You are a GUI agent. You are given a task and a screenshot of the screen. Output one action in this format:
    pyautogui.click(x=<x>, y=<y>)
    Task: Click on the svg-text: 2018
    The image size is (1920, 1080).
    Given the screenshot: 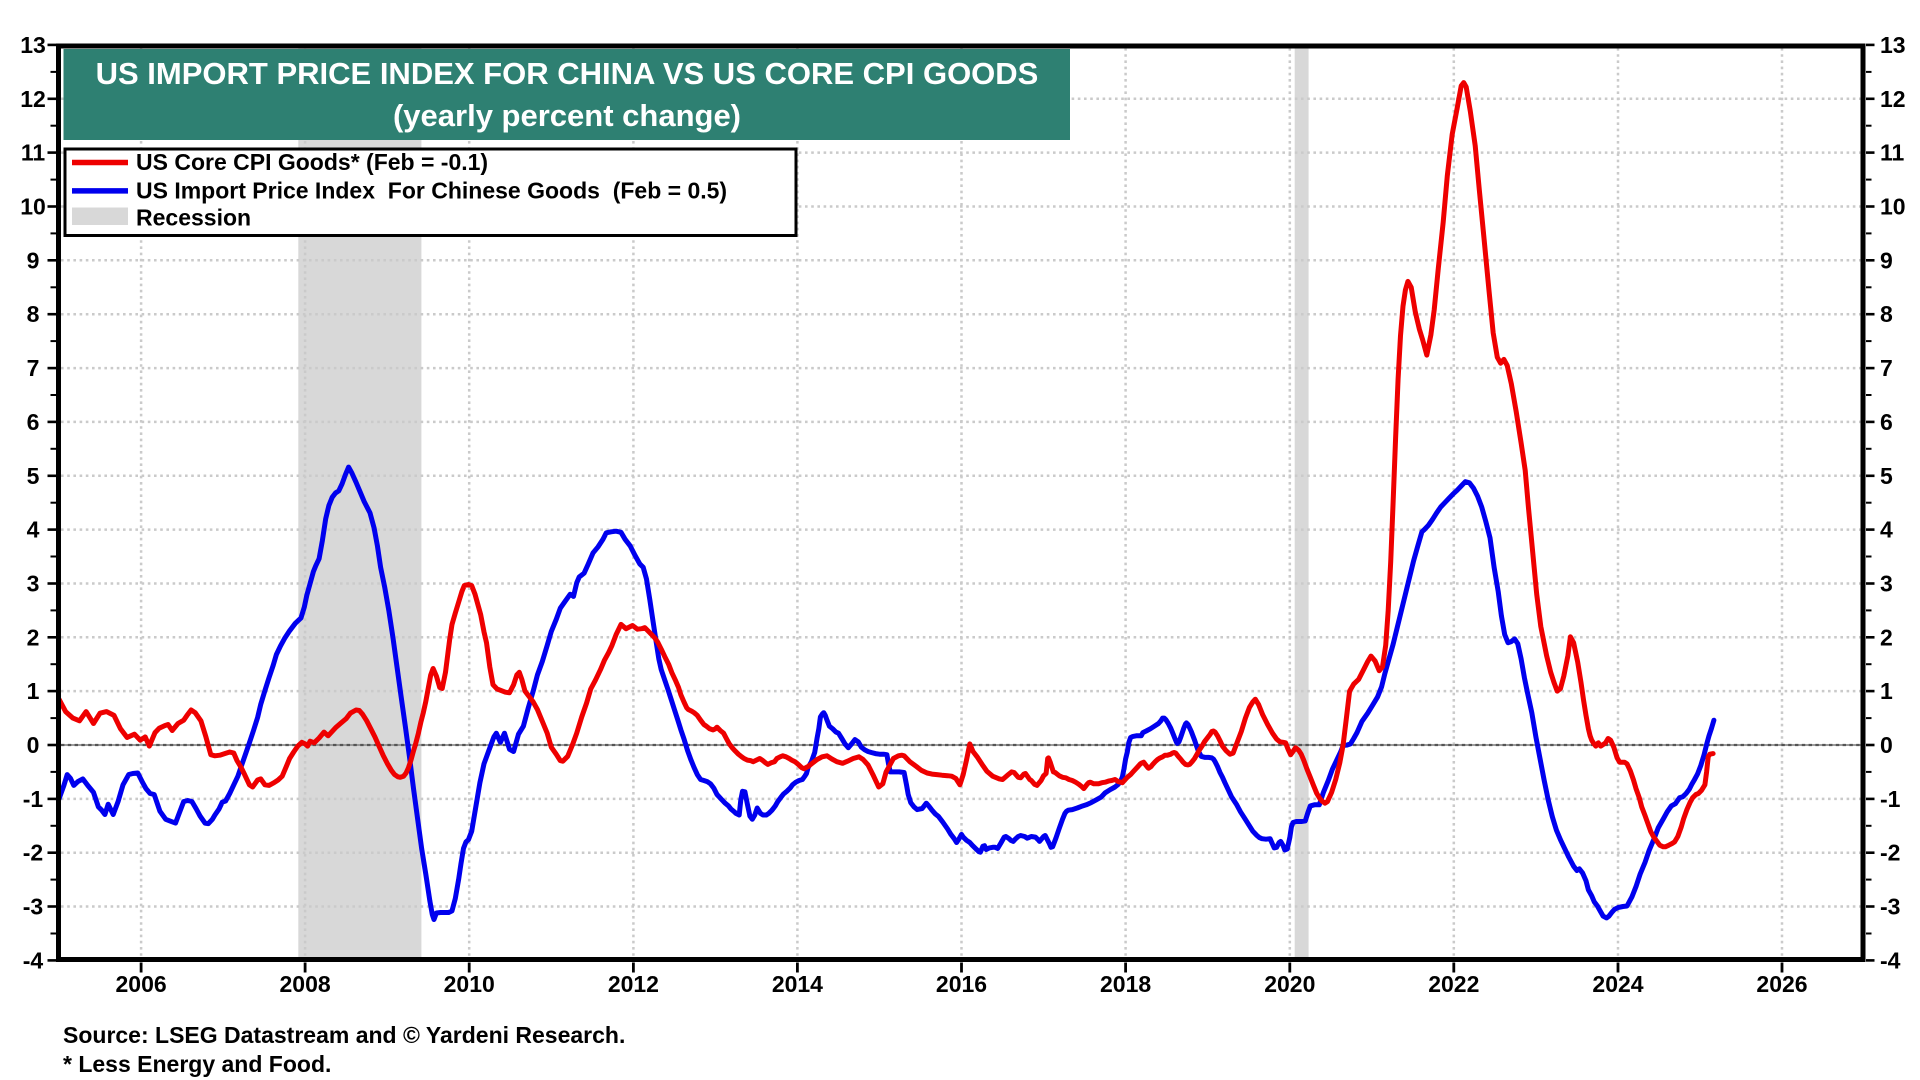 What is the action you would take?
    pyautogui.click(x=1125, y=984)
    